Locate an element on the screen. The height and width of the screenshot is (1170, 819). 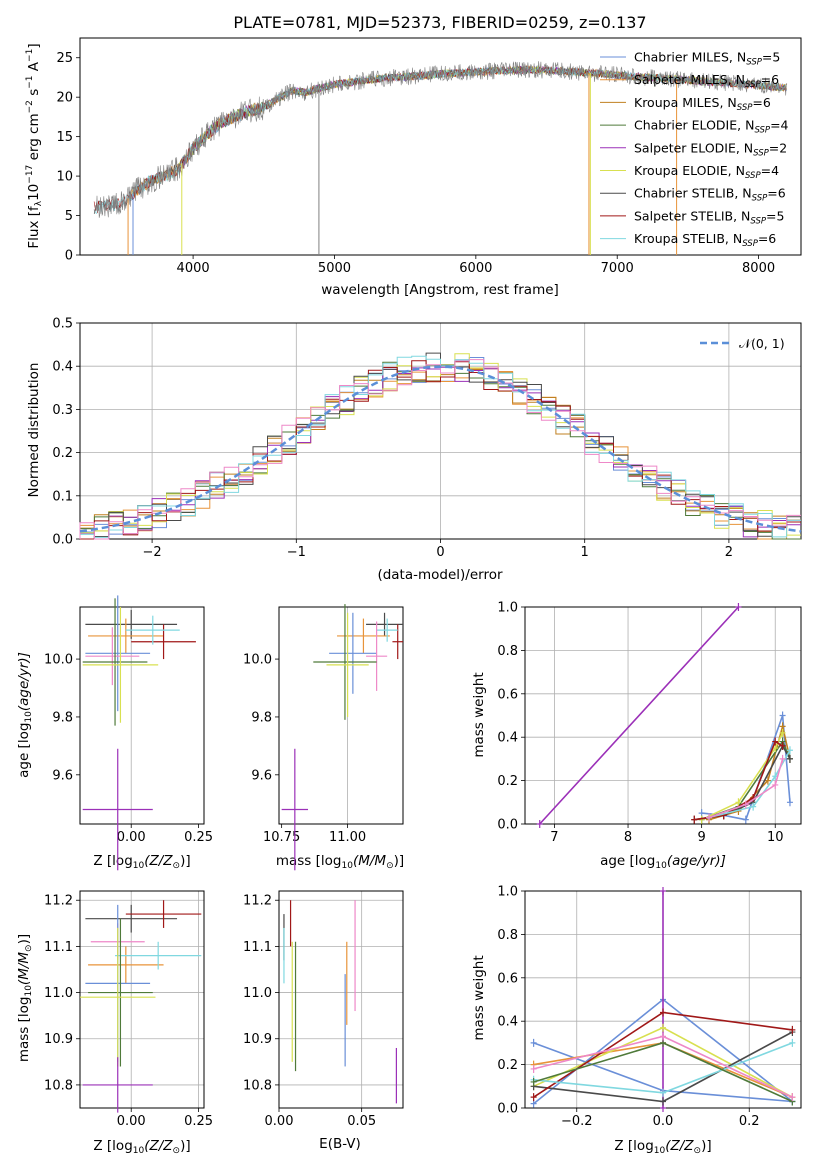
spectrum-ytick-label-1: 5 is located at coordinates (69, 216).